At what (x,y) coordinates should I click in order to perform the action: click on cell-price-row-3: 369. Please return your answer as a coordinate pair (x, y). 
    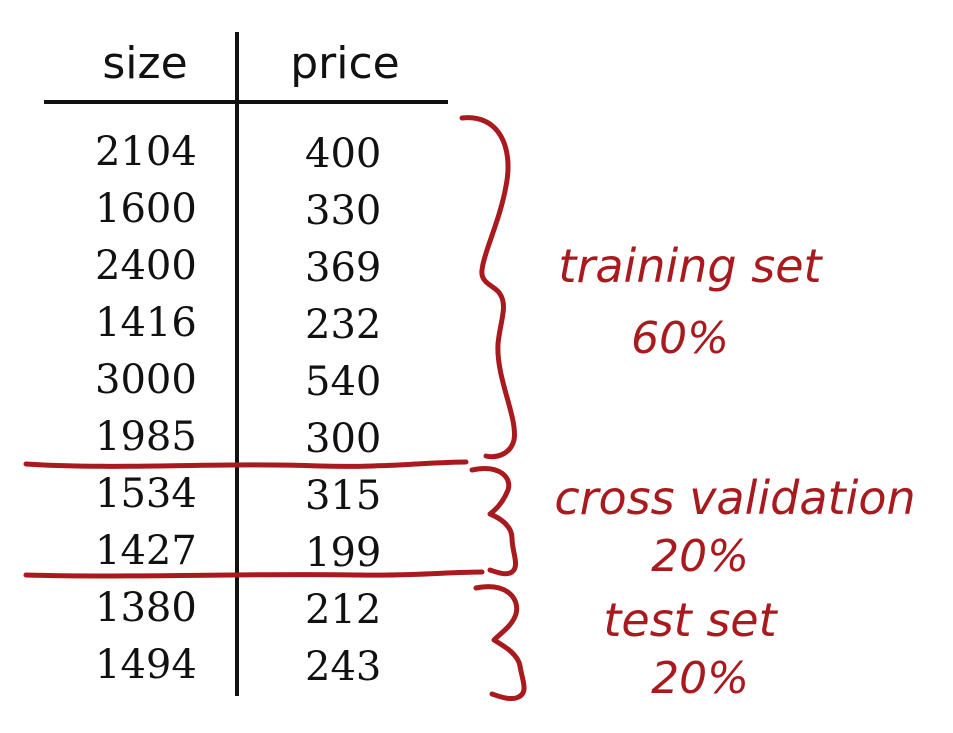
    Looking at the image, I should click on (343, 268).